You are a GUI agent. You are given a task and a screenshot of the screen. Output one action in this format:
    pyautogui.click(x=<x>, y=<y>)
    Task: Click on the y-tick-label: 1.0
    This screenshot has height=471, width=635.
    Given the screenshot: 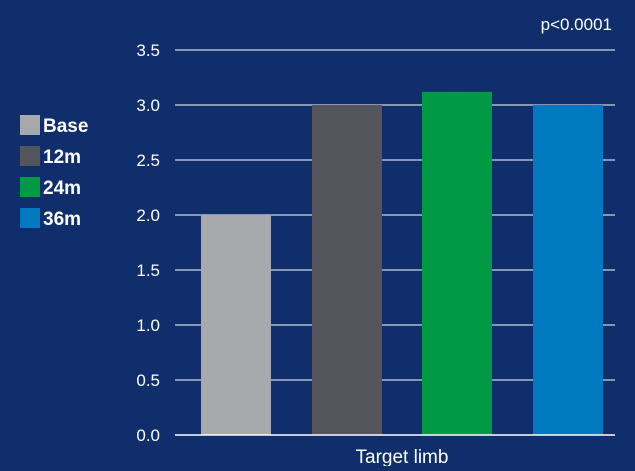 What is the action you would take?
    pyautogui.click(x=148, y=325)
    